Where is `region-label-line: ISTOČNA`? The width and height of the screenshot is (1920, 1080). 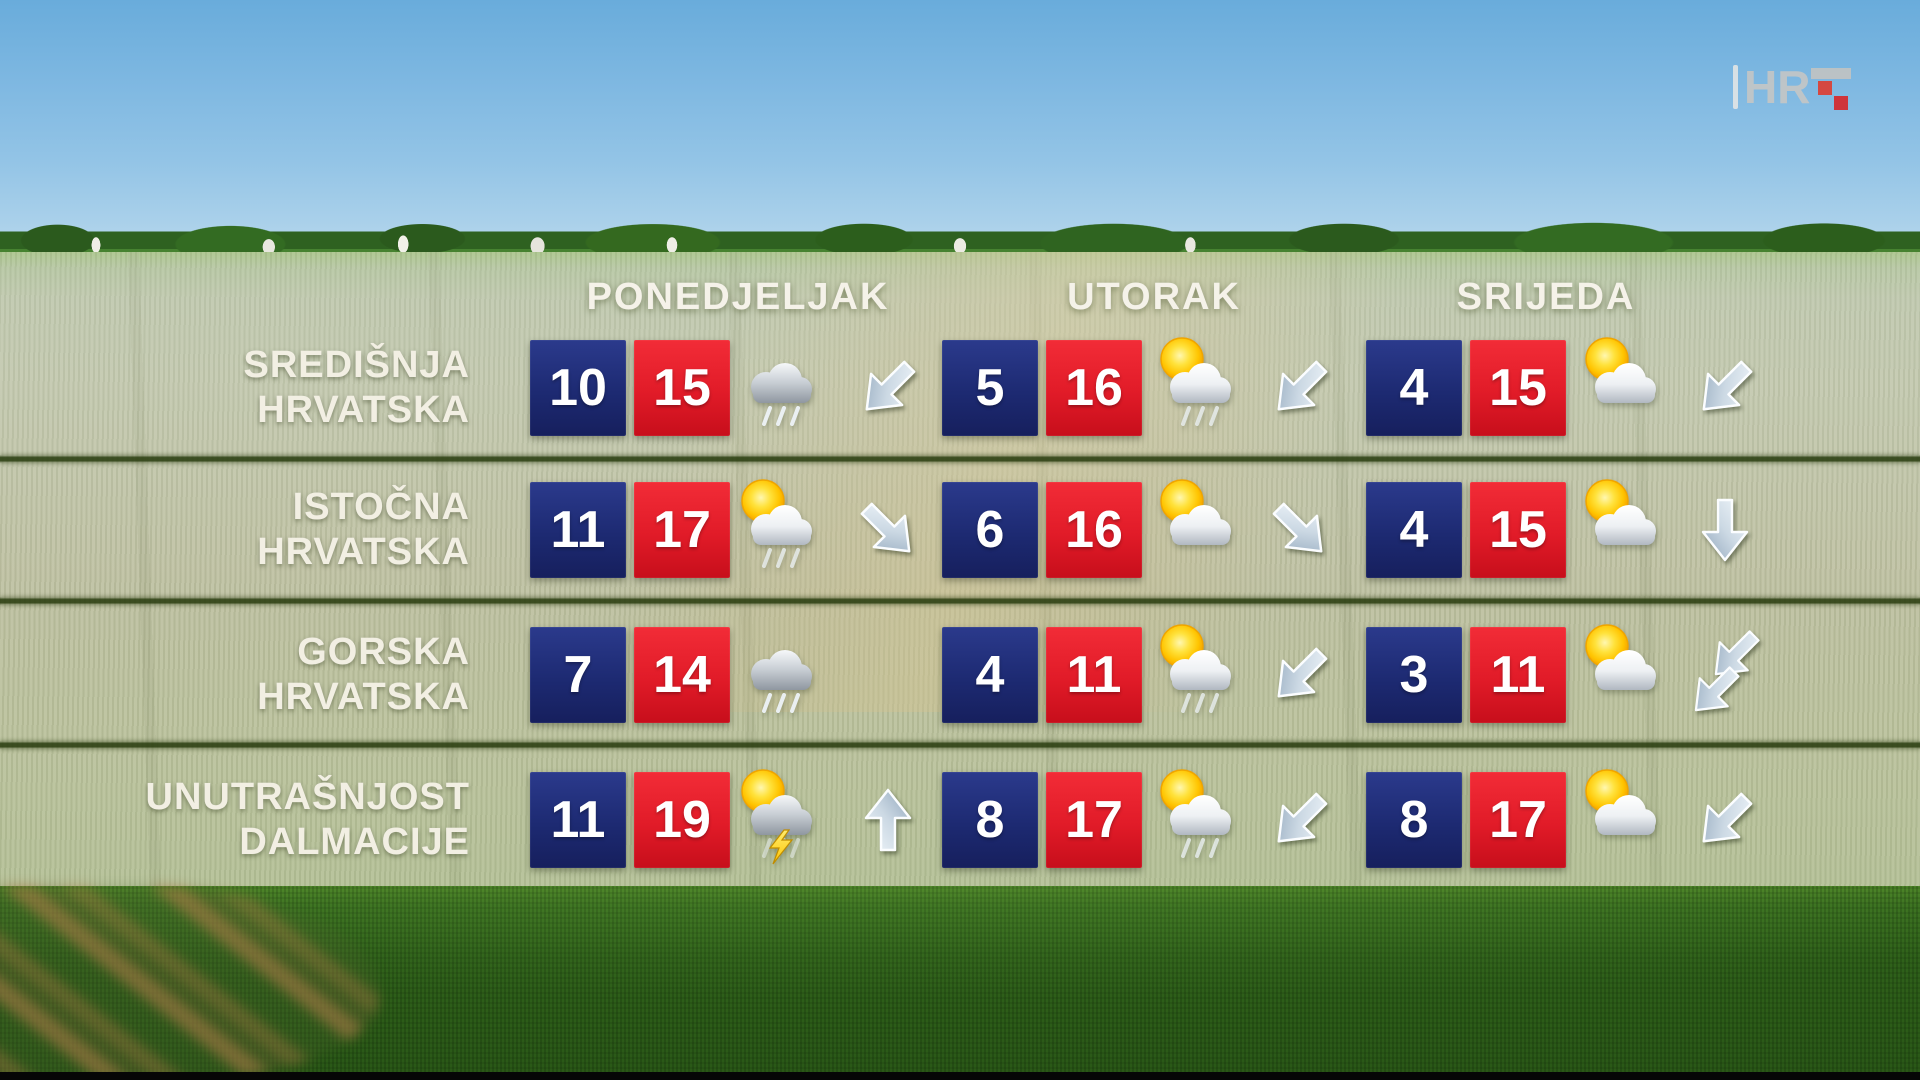
region-label-line: ISTOČNA is located at coordinates (381, 507).